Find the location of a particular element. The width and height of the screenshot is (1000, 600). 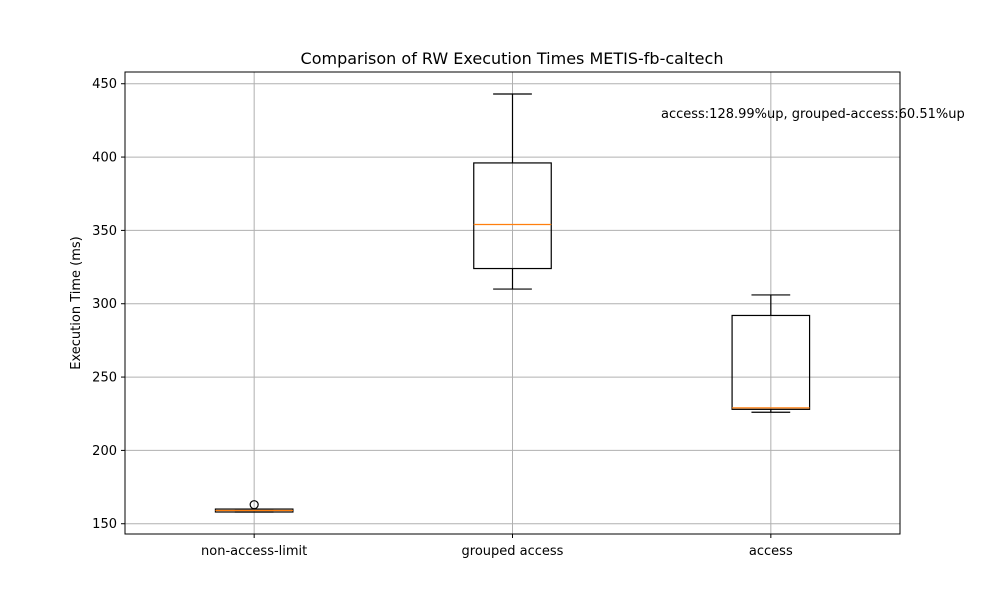

box-group-grouped-access is located at coordinates (512, 191).